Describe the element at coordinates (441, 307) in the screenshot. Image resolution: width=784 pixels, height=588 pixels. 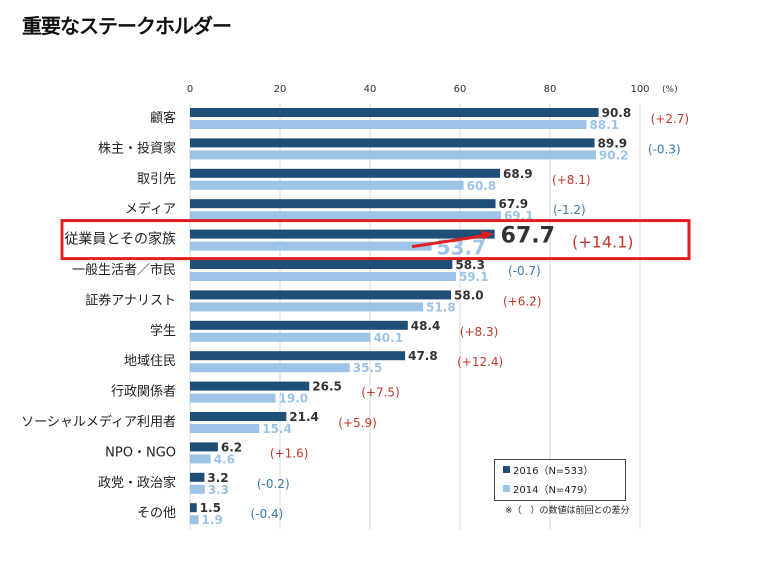
I see `data-label-2014: 51.8` at that location.